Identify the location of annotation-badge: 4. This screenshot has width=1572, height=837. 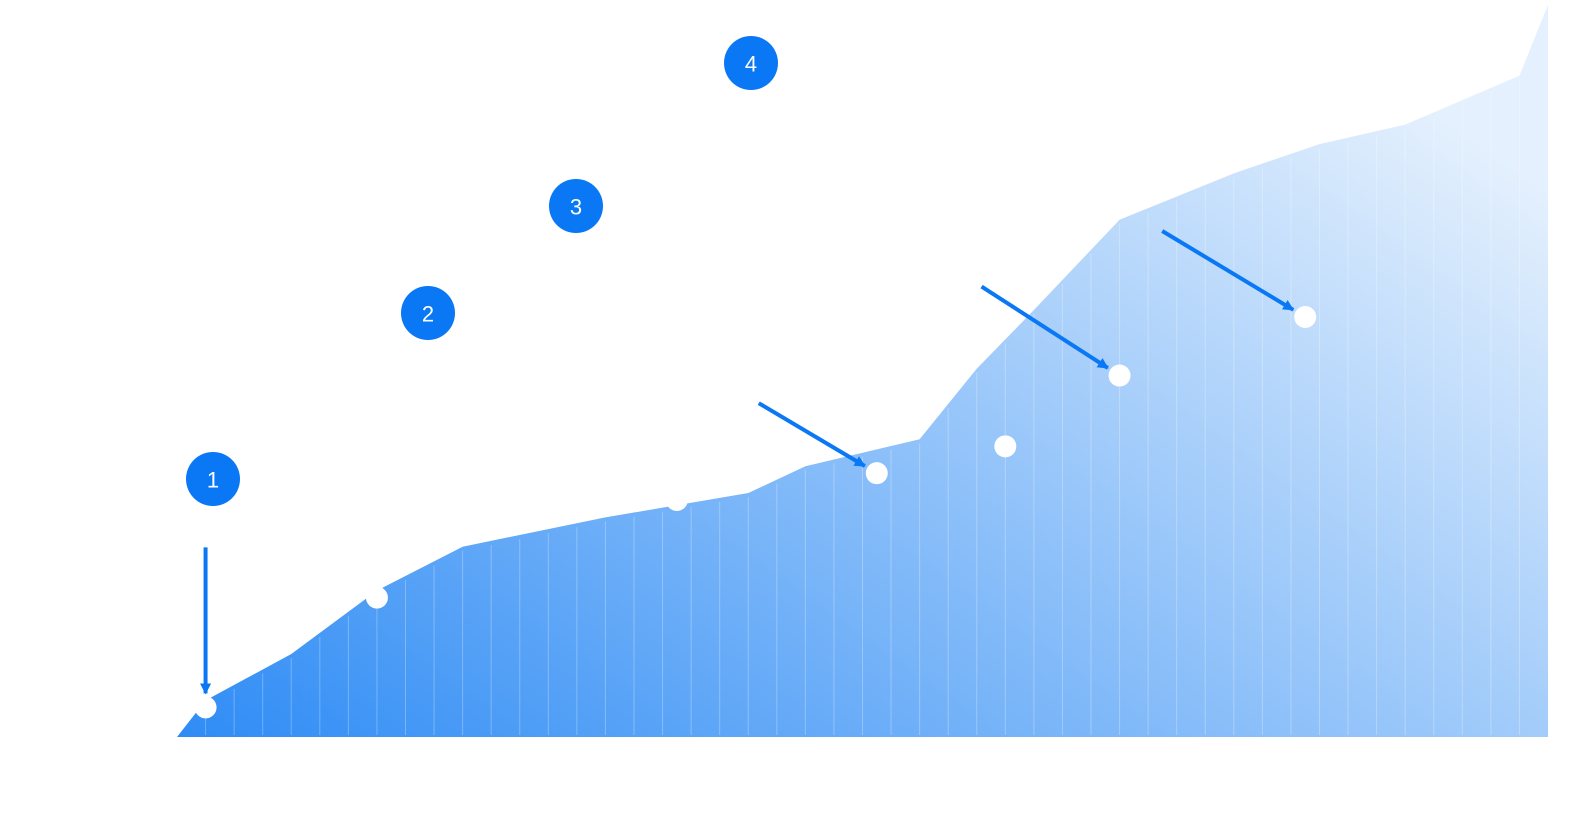
(751, 63).